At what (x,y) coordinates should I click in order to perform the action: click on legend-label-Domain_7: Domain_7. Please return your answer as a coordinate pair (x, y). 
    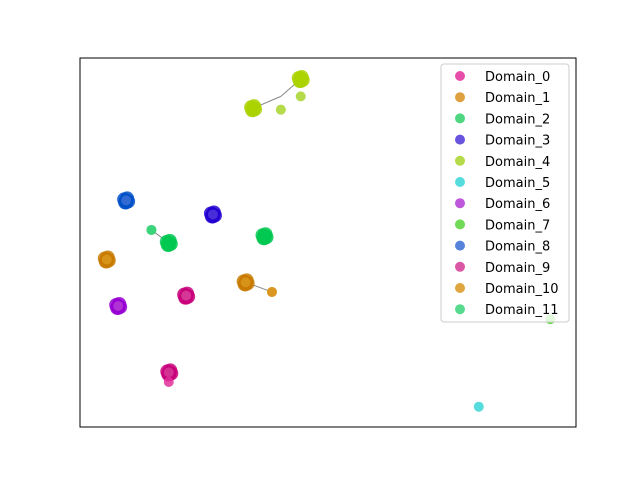
    Looking at the image, I should click on (517, 225).